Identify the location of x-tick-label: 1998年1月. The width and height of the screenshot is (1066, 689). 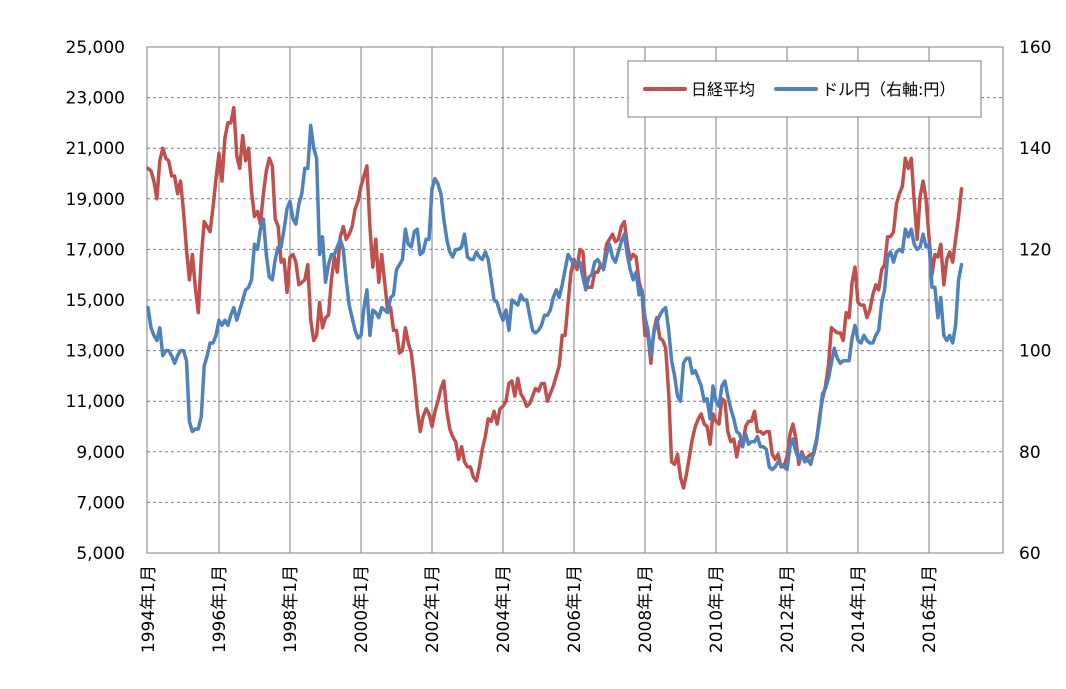
(291, 609).